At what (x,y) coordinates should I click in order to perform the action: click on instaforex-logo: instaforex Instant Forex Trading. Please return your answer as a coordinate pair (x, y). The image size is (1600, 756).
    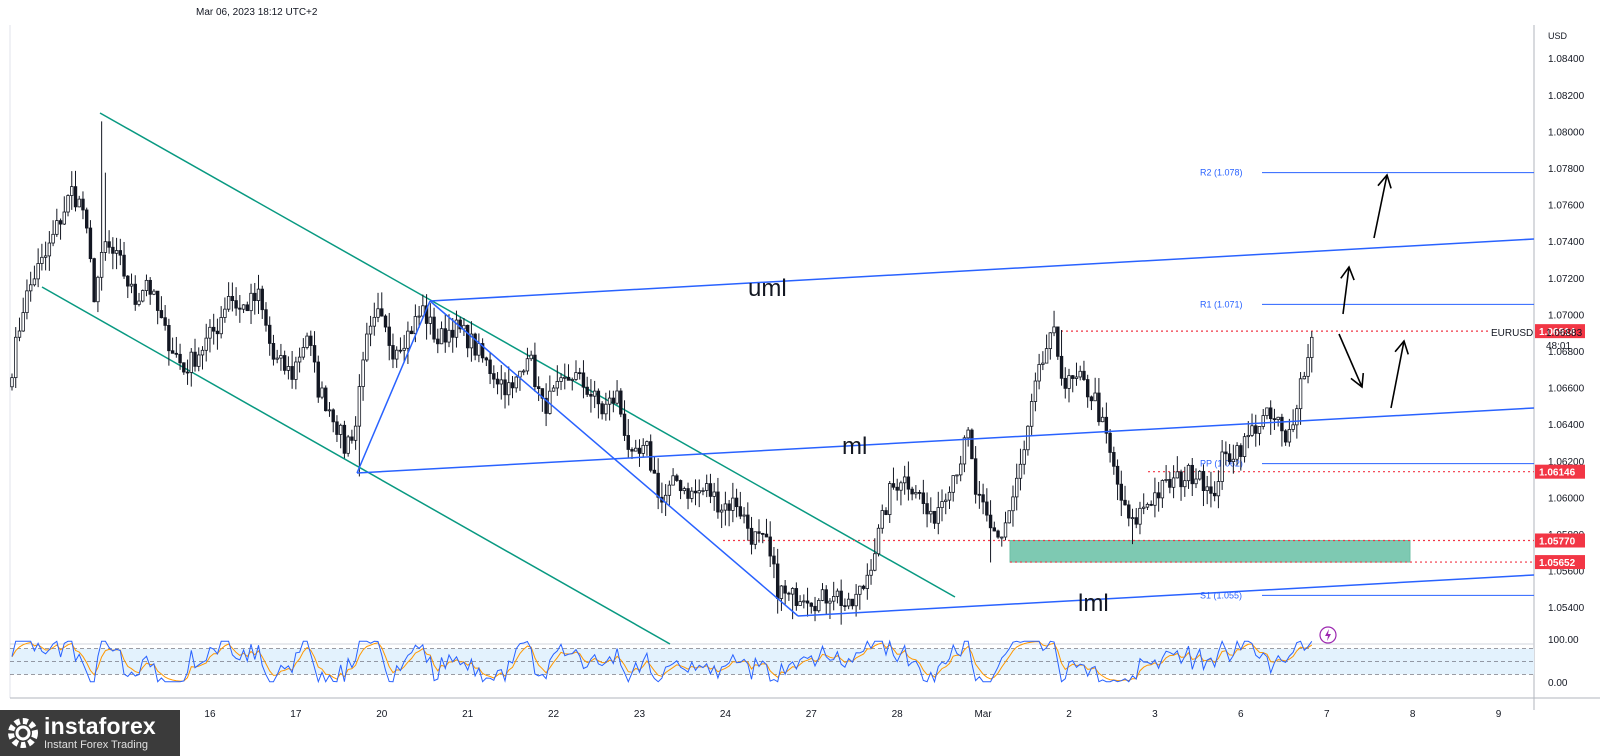
    Looking at the image, I should click on (90, 733).